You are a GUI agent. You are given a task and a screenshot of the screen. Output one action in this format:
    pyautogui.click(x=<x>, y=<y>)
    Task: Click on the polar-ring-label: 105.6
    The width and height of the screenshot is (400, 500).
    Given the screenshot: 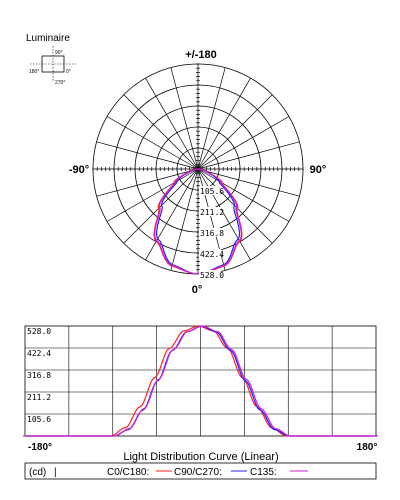 What is the action you would take?
    pyautogui.click(x=212, y=191)
    